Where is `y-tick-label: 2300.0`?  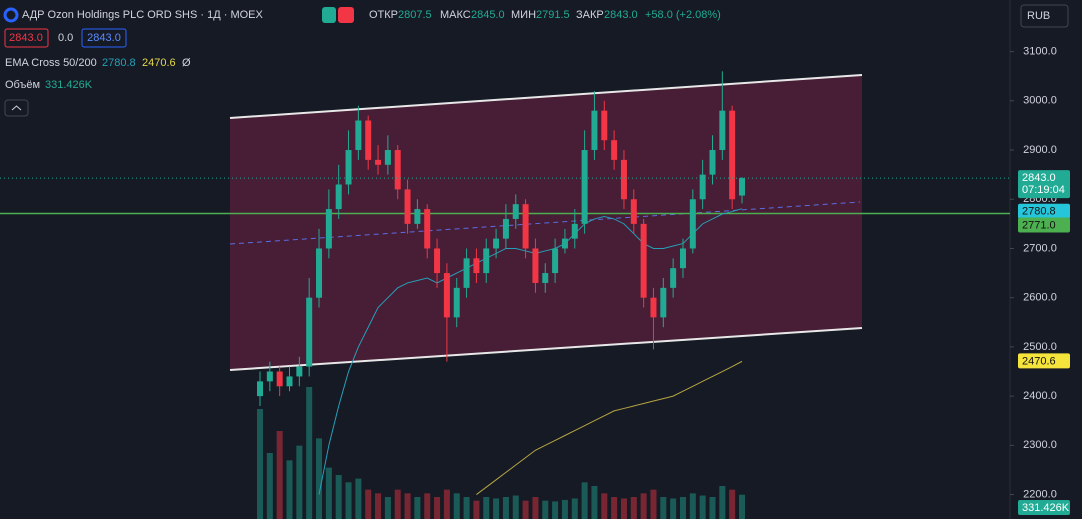
y-tick-label: 2300.0 is located at coordinates (1040, 445).